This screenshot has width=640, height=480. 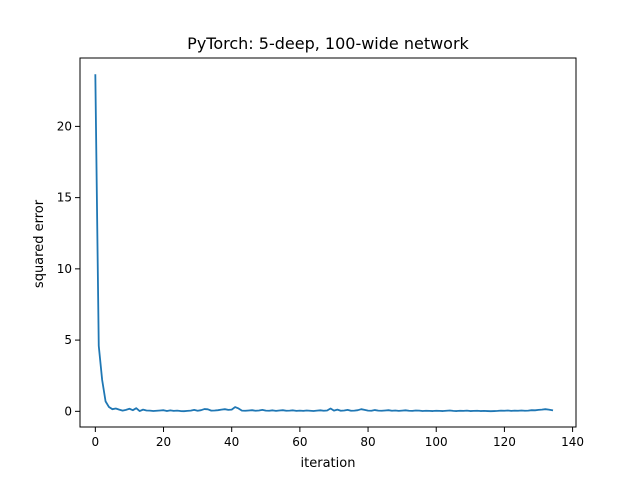 I want to click on y-tick-label: 10, so click(x=64, y=269).